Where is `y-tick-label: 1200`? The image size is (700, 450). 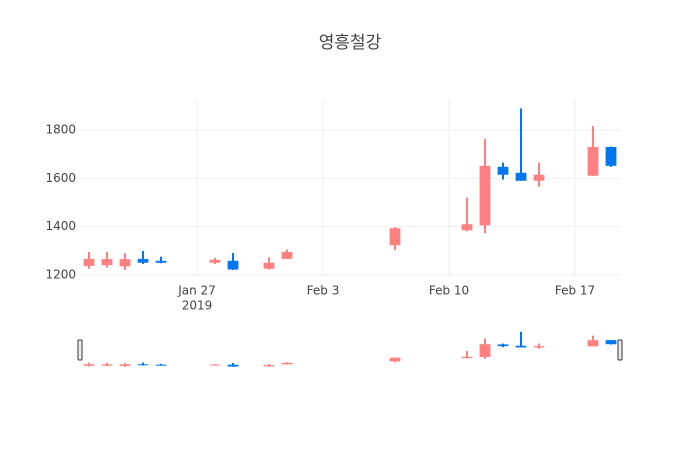
y-tick-label: 1200 is located at coordinates (60, 274).